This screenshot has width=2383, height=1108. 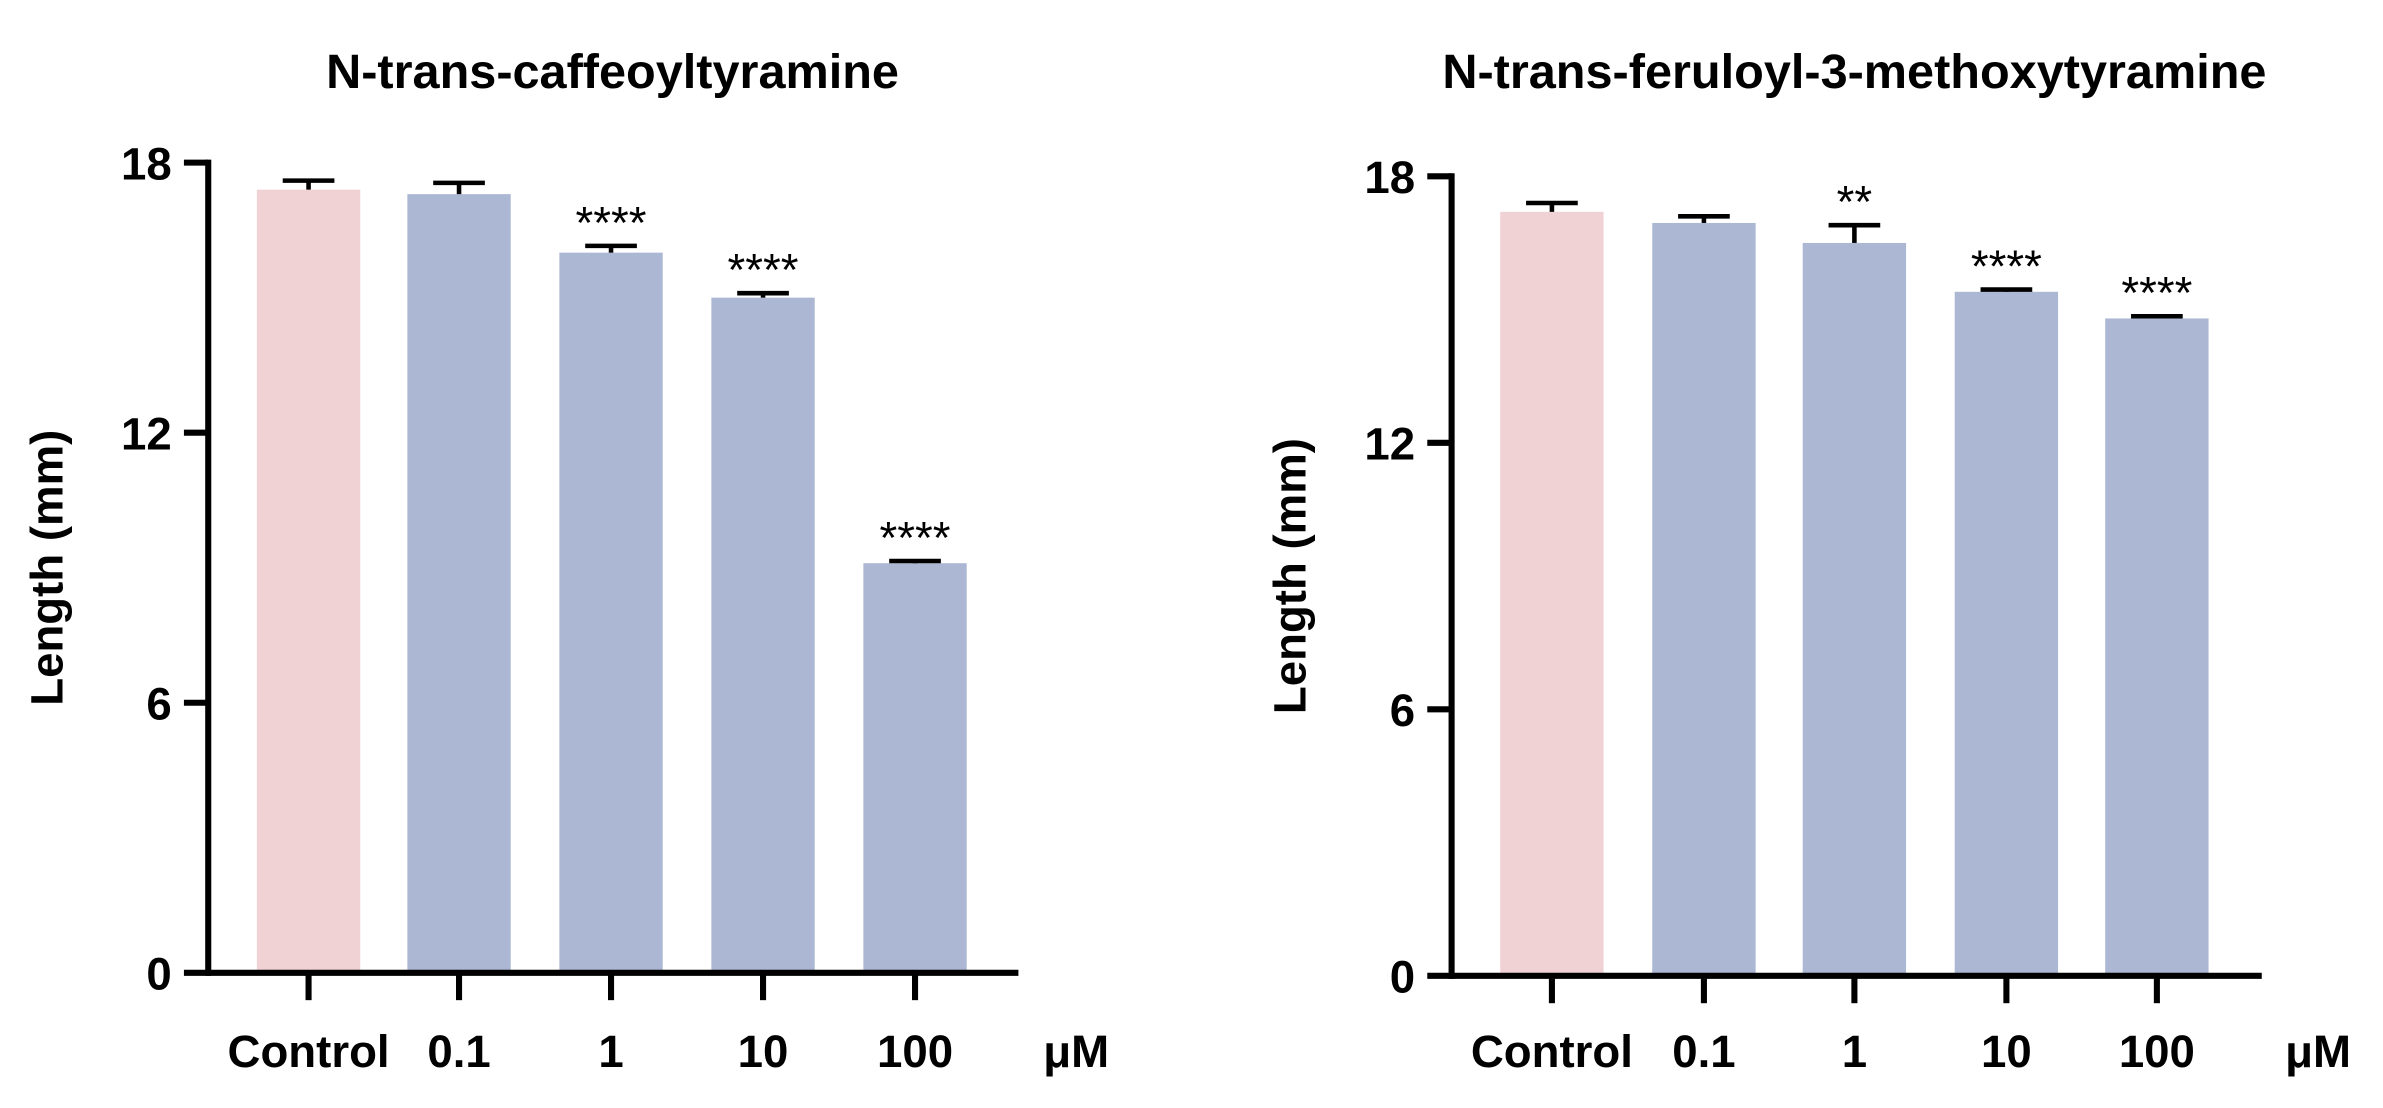 I want to click on chart-title: N-trans-caffeoyltyramine, so click(x=612, y=72).